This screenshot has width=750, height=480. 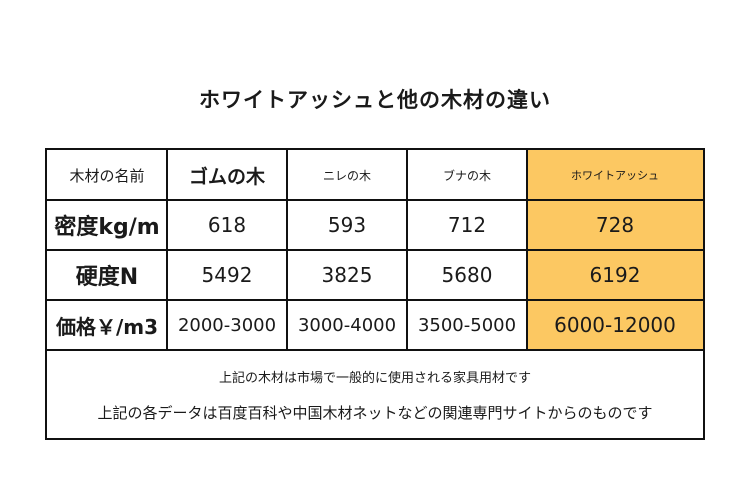 What do you see at coordinates (347, 275) in the screenshot?
I see `table-cell: 3825` at bounding box center [347, 275].